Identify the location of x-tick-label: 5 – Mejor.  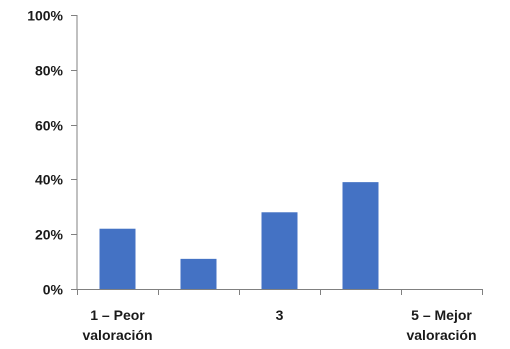
(441, 315).